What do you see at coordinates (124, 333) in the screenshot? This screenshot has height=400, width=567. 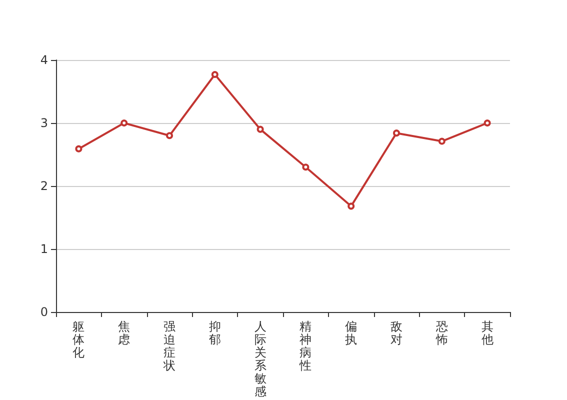 I see `x-tick-label: 焦虑` at bounding box center [124, 333].